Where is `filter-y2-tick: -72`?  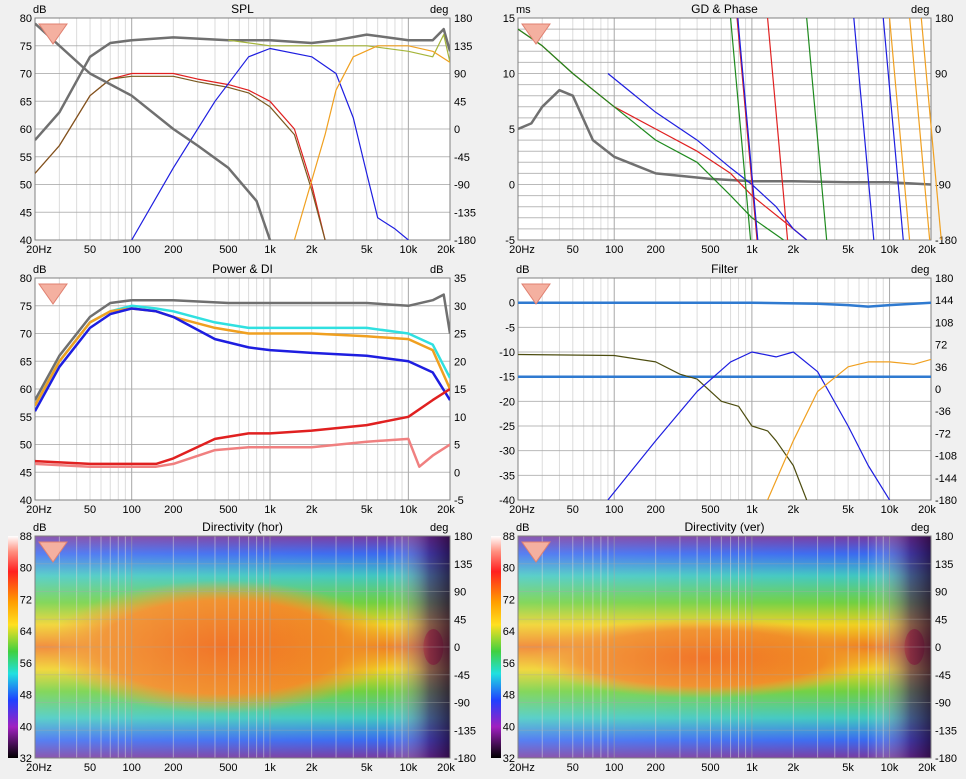 filter-y2-tick: -72 is located at coordinates (943, 434).